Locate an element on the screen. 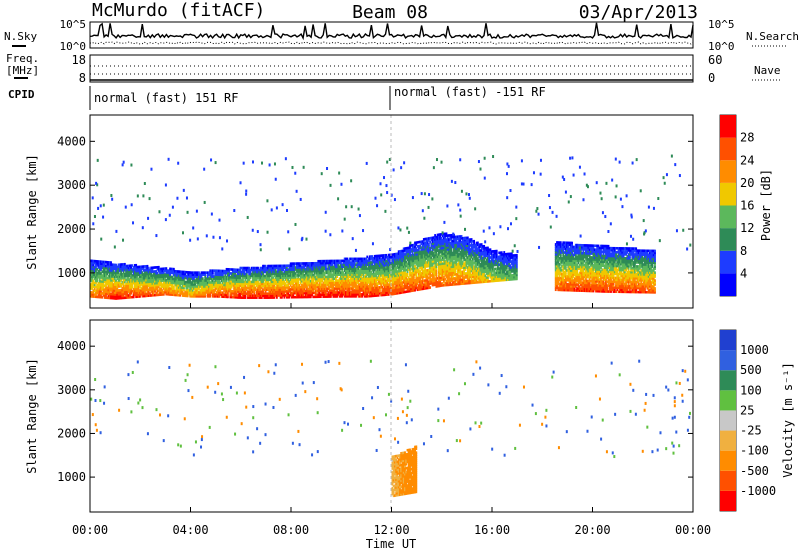 This screenshot has width=800, height=558. date-title: 03/Apr/2013 is located at coordinates (638, 12).